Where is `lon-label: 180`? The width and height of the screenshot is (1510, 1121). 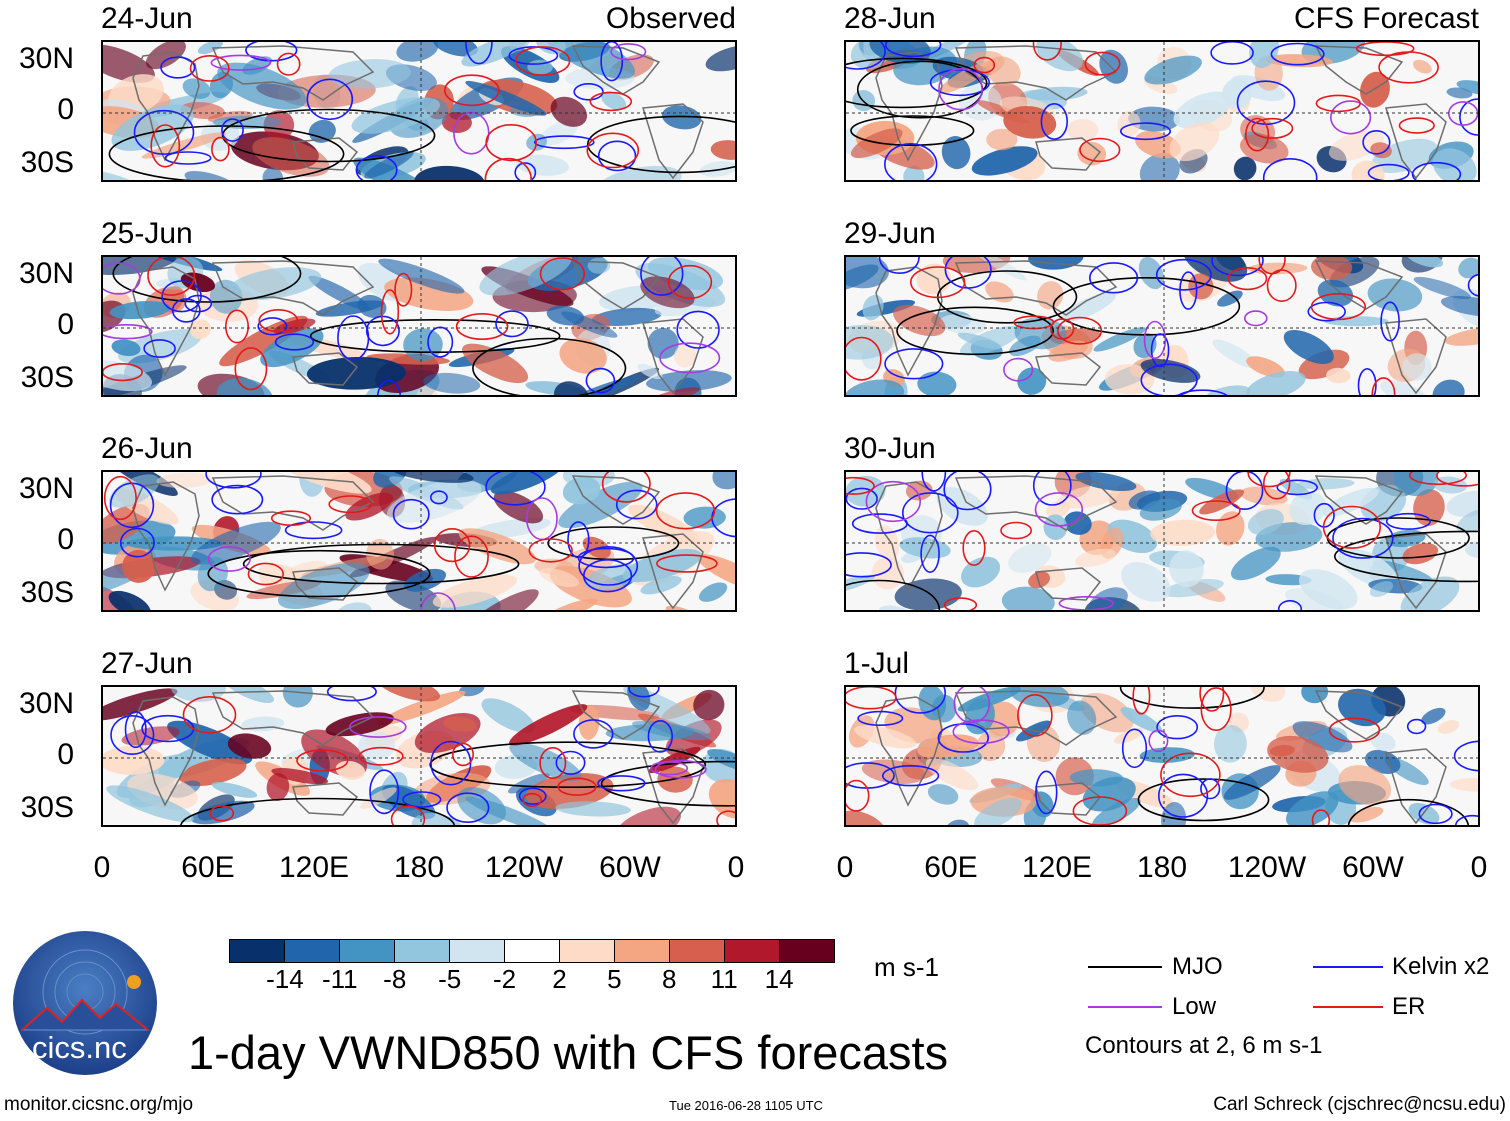
lon-label: 180 is located at coordinates (419, 867).